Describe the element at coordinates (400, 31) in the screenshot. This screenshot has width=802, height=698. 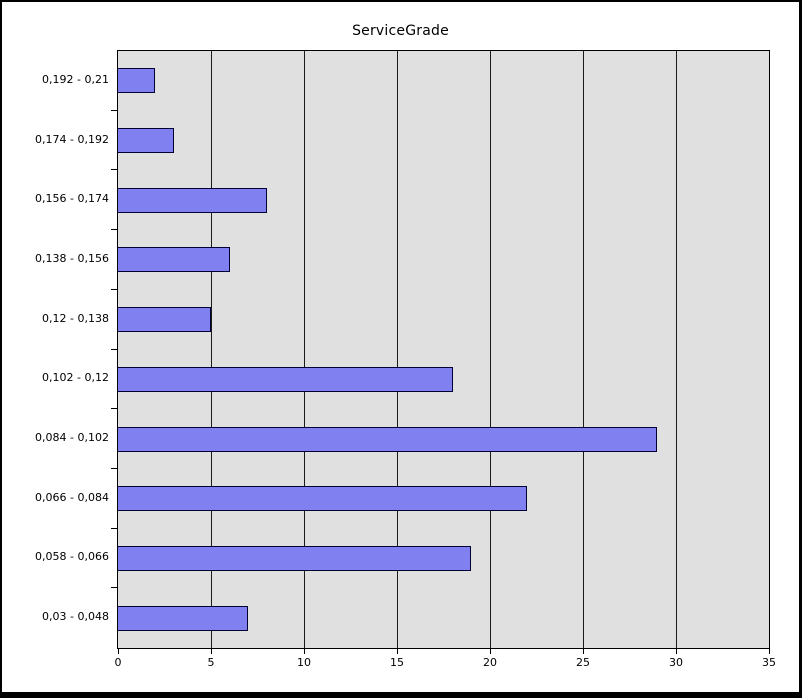
I see `chart-title: ServiceGrade` at that location.